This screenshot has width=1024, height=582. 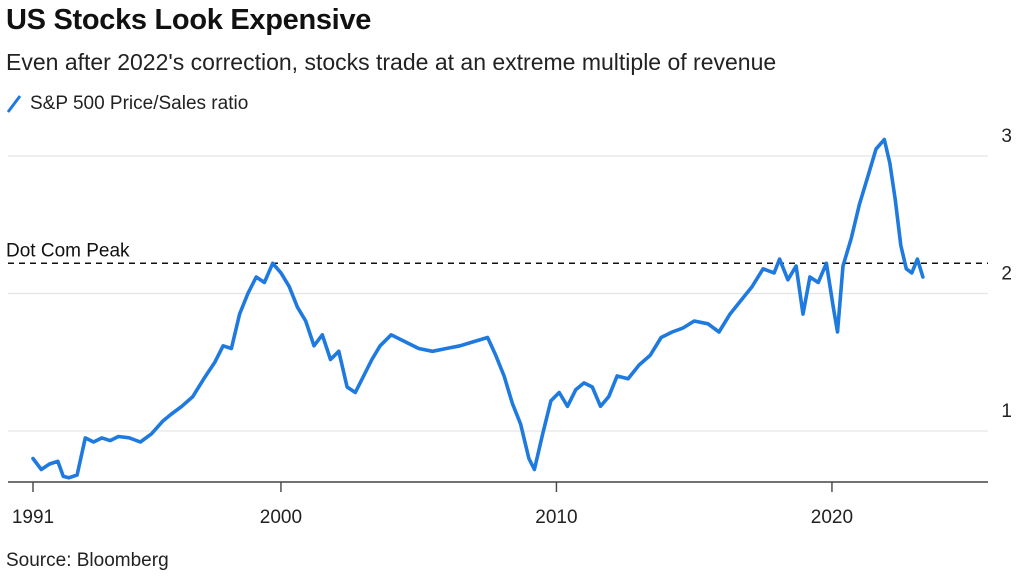 I want to click on chart-title: US Stocks Look Expensive, so click(x=189, y=20).